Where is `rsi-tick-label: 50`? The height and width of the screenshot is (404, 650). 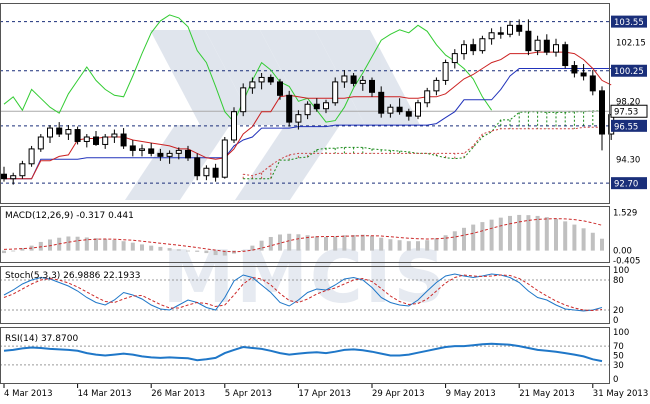 rsi-tick-label: 50 is located at coordinates (618, 357).